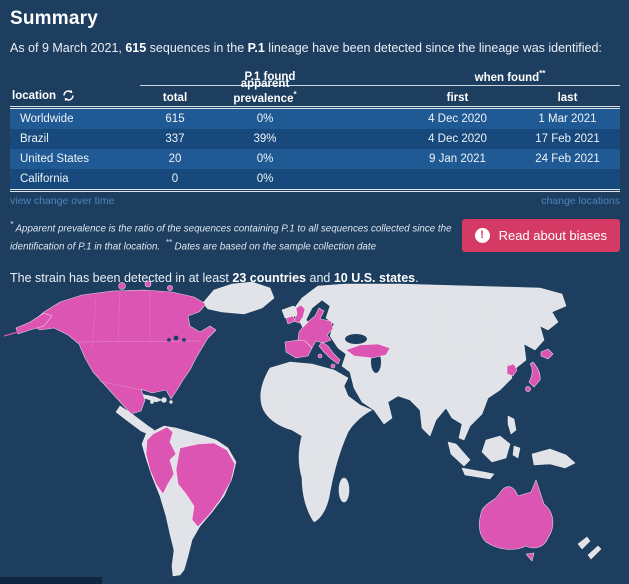 This screenshot has width=629, height=584. I want to click on exclamation-circle-icon: !, so click(482, 236).